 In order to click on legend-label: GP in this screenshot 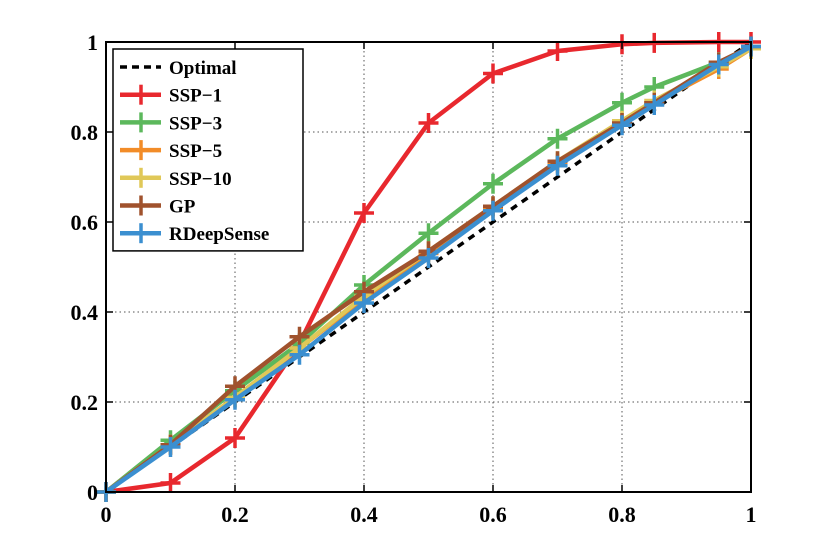, I will do `click(182, 207)`.